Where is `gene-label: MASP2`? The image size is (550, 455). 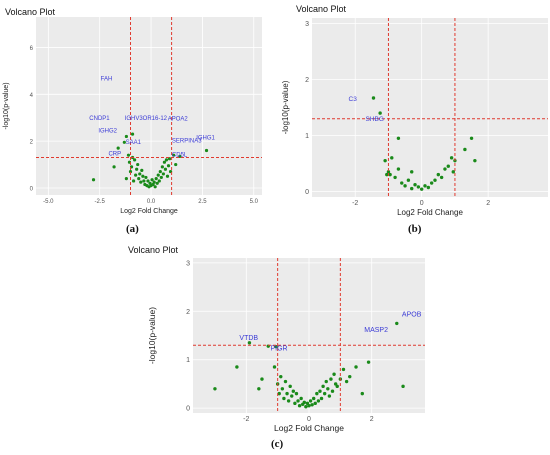
gene-label: MASP2 is located at coordinates (376, 330).